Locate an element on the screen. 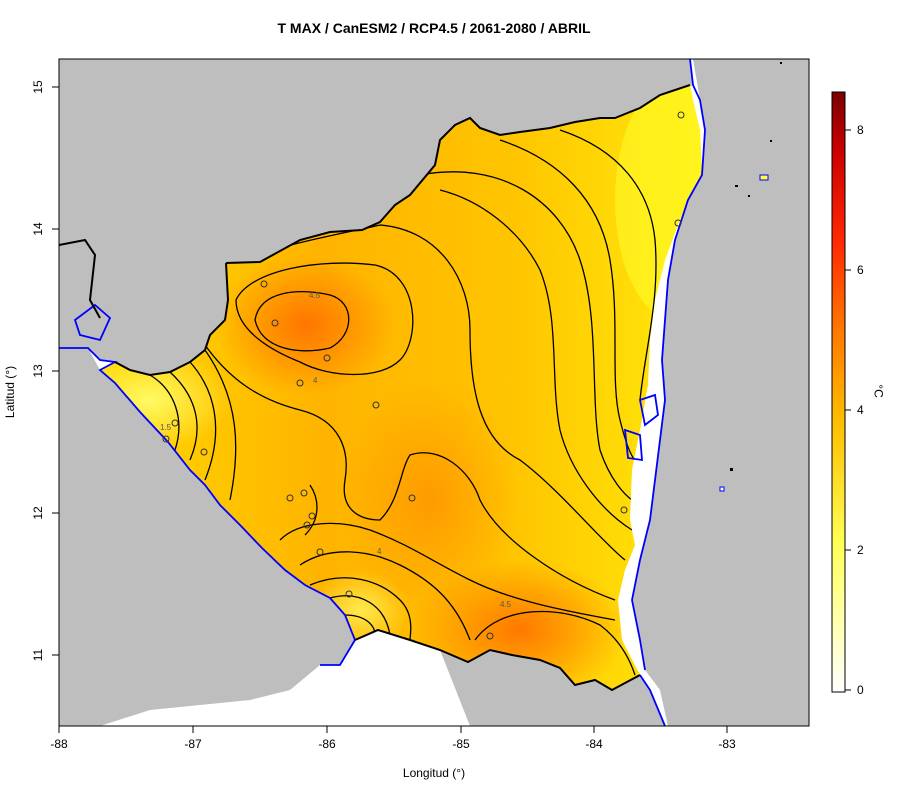  x-tick-label: -85 is located at coordinates (461, 744).